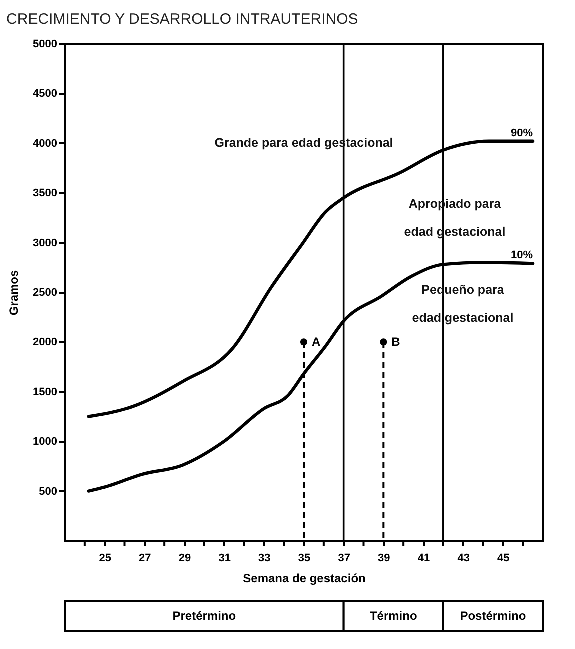 The width and height of the screenshot is (575, 649). What do you see at coordinates (394, 616) in the screenshot?
I see `text: Término` at bounding box center [394, 616].